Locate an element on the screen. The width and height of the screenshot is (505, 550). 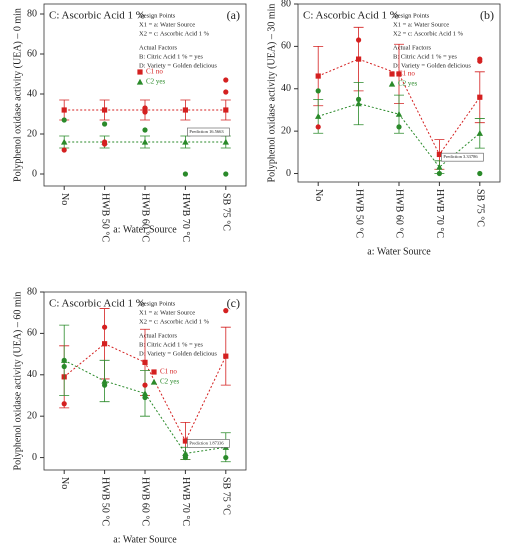
annotation: Prediction 1.87336 is located at coordinates (206, 442).